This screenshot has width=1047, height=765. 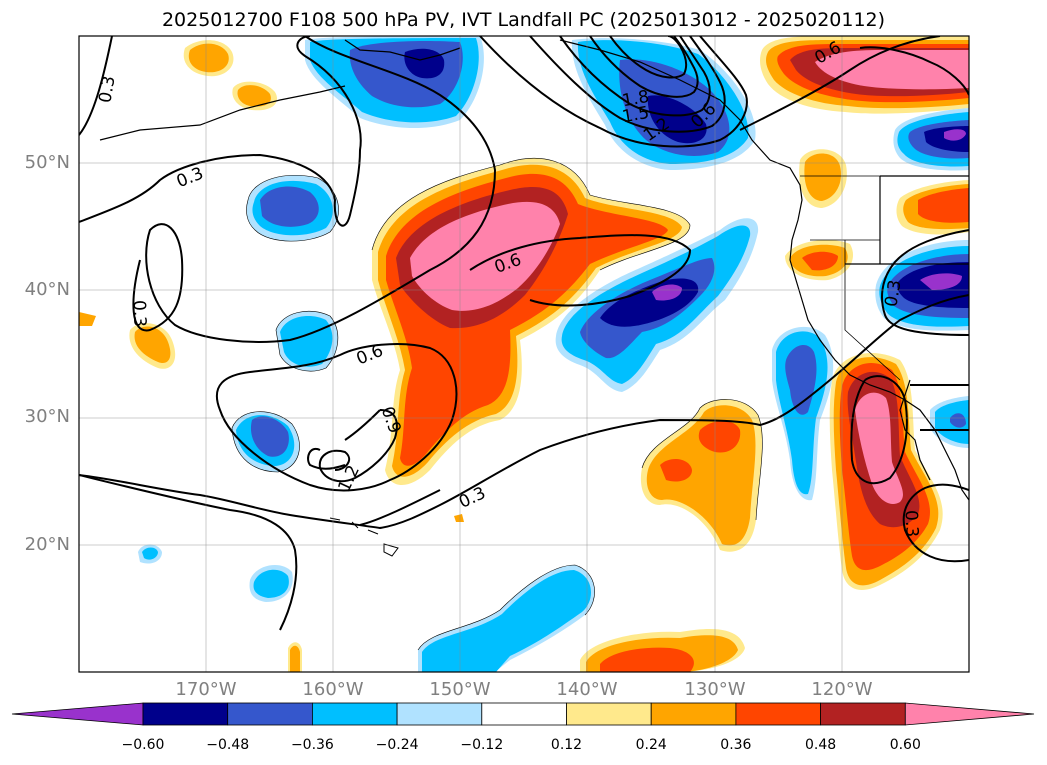 What do you see at coordinates (566, 745) in the screenshot?
I see `colorbar-tick: 0.12` at bounding box center [566, 745].